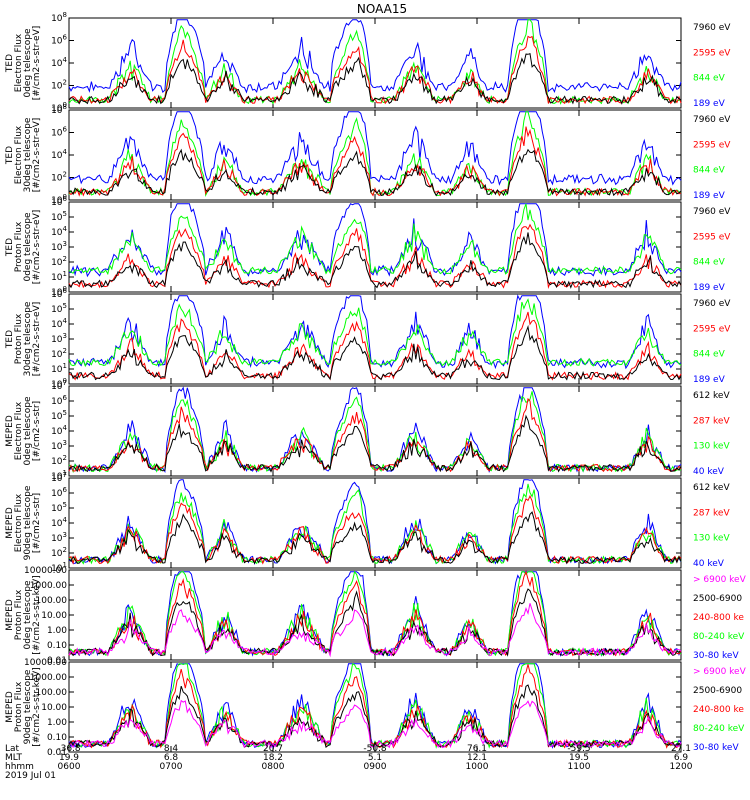 Image resolution: width=750 pixels, height=800 pixels. What do you see at coordinates (579, 767) in the screenshot?
I see `footer-hhmm-value: 1100` at bounding box center [579, 767].